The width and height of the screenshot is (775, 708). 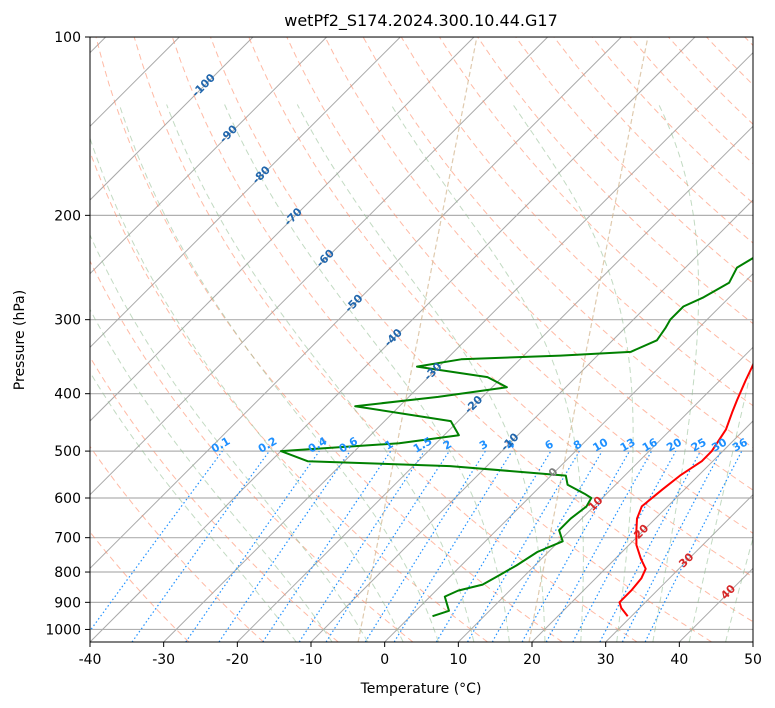 I want to click on isotherm-label: 20, so click(x=641, y=531).